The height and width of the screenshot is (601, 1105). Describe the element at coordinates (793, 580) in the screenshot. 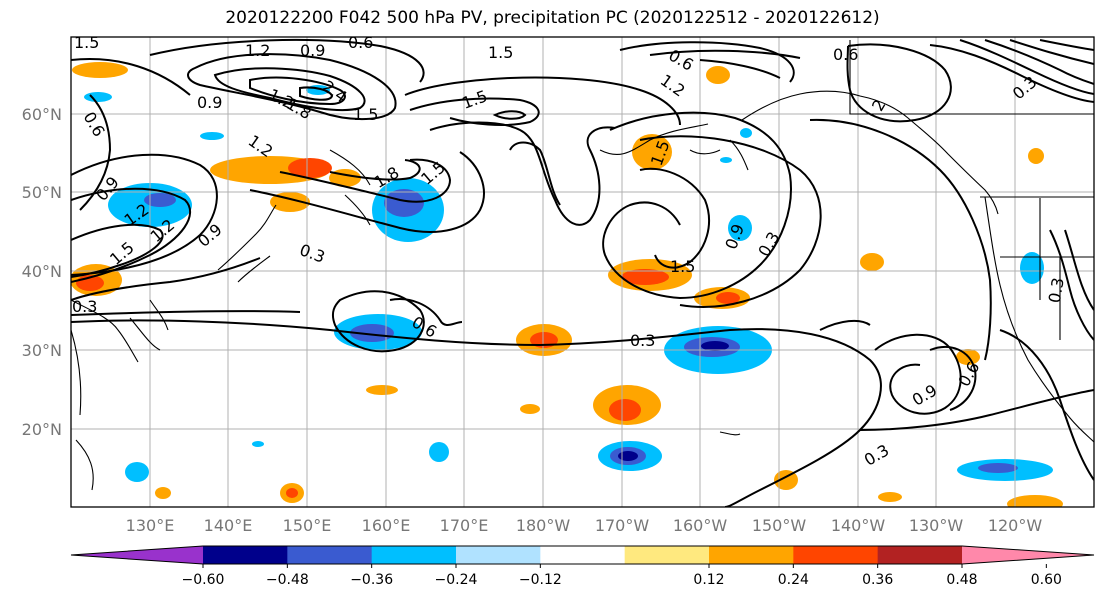

I see `colorbar-tick-label: 0.24` at that location.